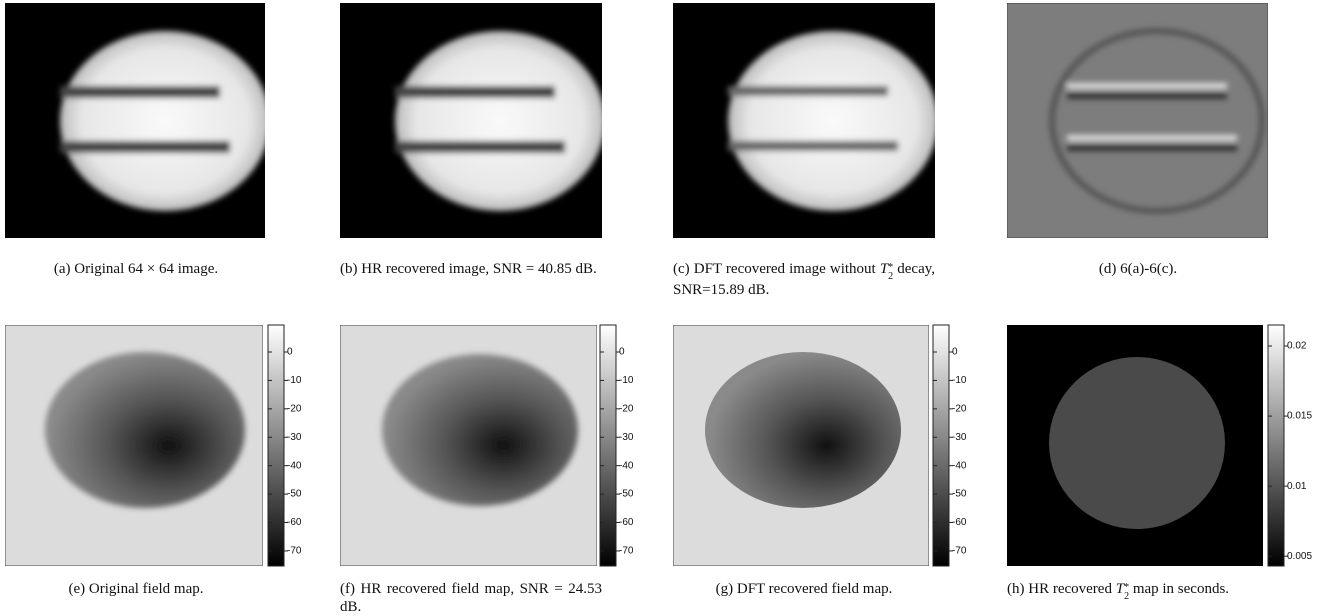 This screenshot has height=616, width=1340. Describe the element at coordinates (347, 589) in the screenshot. I see `caption-label: (f)` at that location.